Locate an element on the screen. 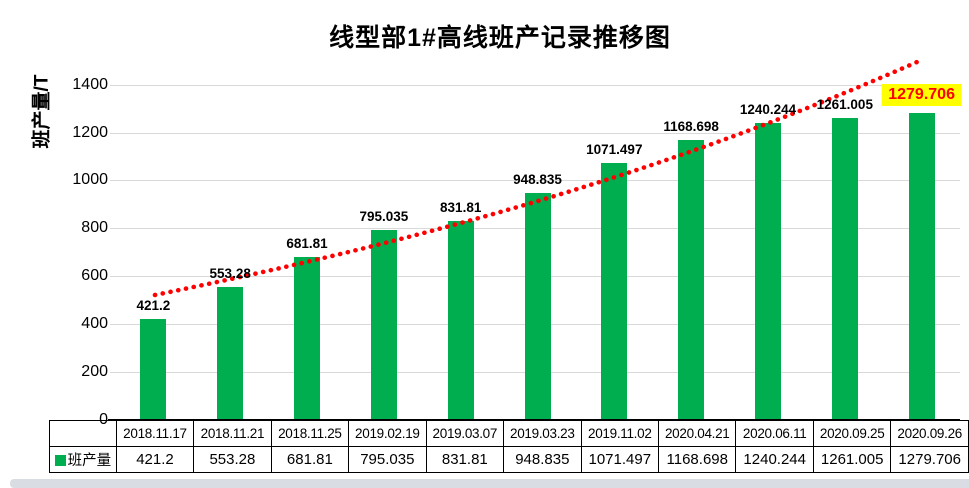 This screenshot has height=488, width=969. y-tick-label-0: 0 is located at coordinates (103, 419).